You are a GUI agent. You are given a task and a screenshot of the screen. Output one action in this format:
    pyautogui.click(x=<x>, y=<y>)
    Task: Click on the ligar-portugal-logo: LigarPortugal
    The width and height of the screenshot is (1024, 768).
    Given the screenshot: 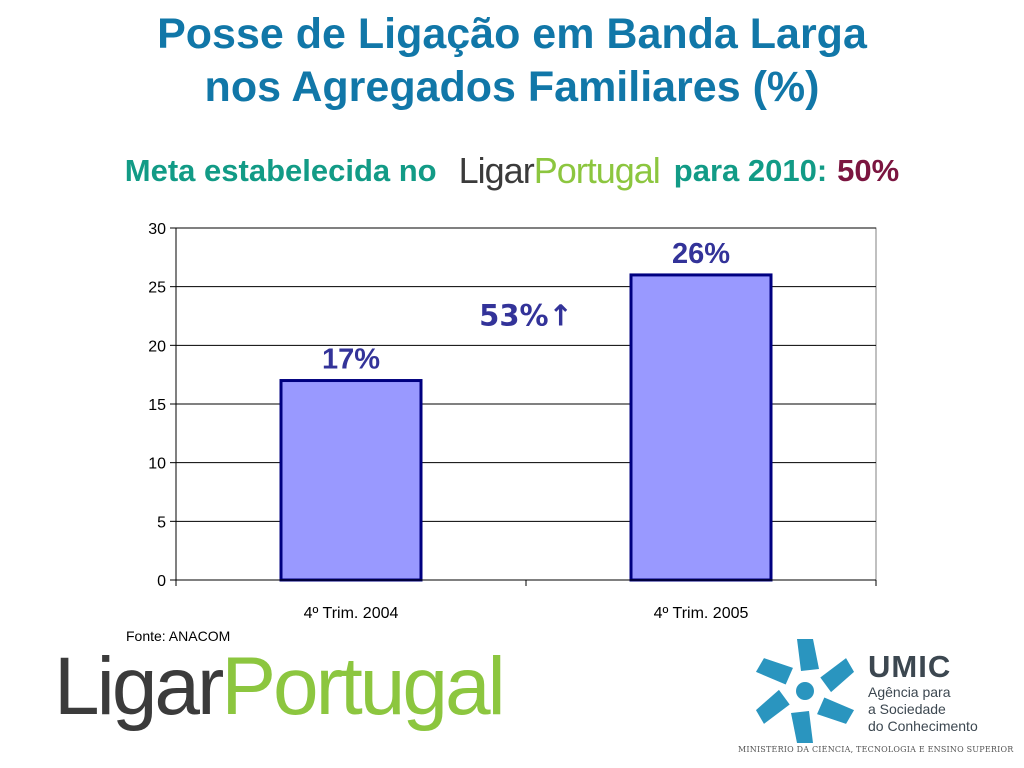 What is the action you would take?
    pyautogui.click(x=280, y=687)
    